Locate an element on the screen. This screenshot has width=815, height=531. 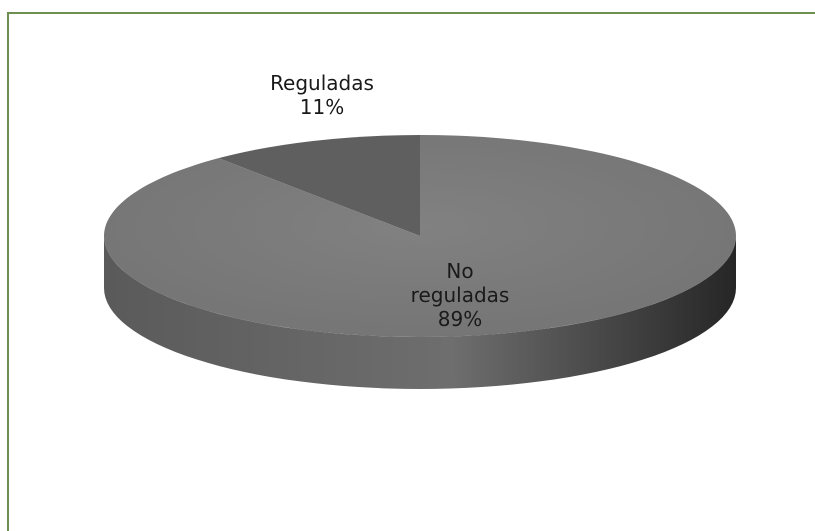
pie-slice-reguladas is located at coordinates (319, 185).